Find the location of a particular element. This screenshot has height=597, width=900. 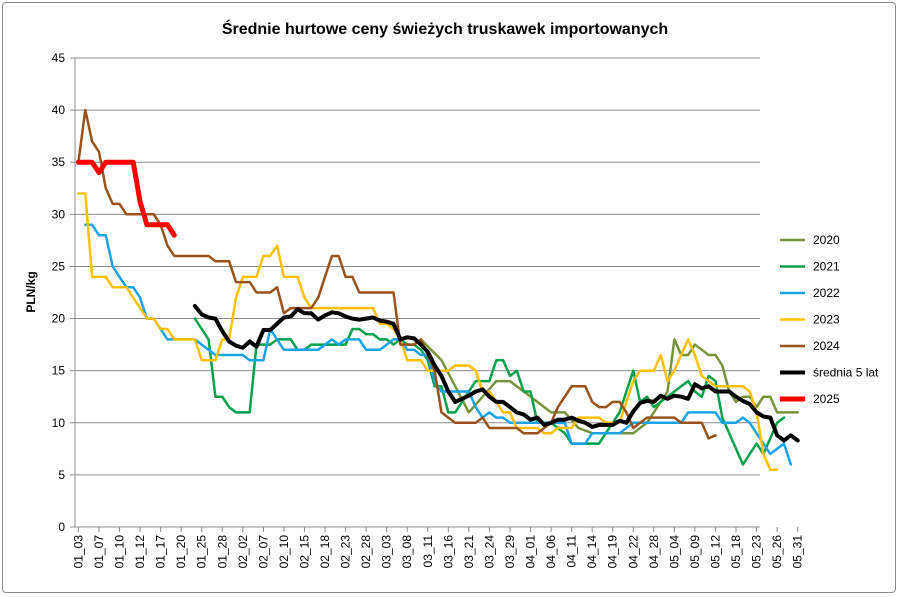

x-tick-label: 02_02 is located at coordinates (243, 552).